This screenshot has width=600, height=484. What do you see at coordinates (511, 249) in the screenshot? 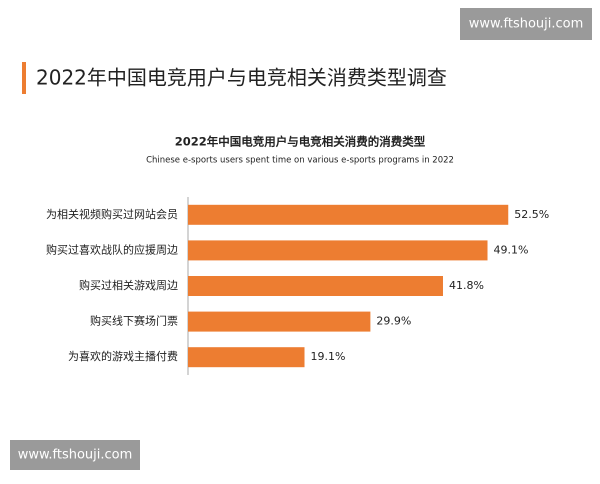
I see `value-label: 49.1%` at bounding box center [511, 249].